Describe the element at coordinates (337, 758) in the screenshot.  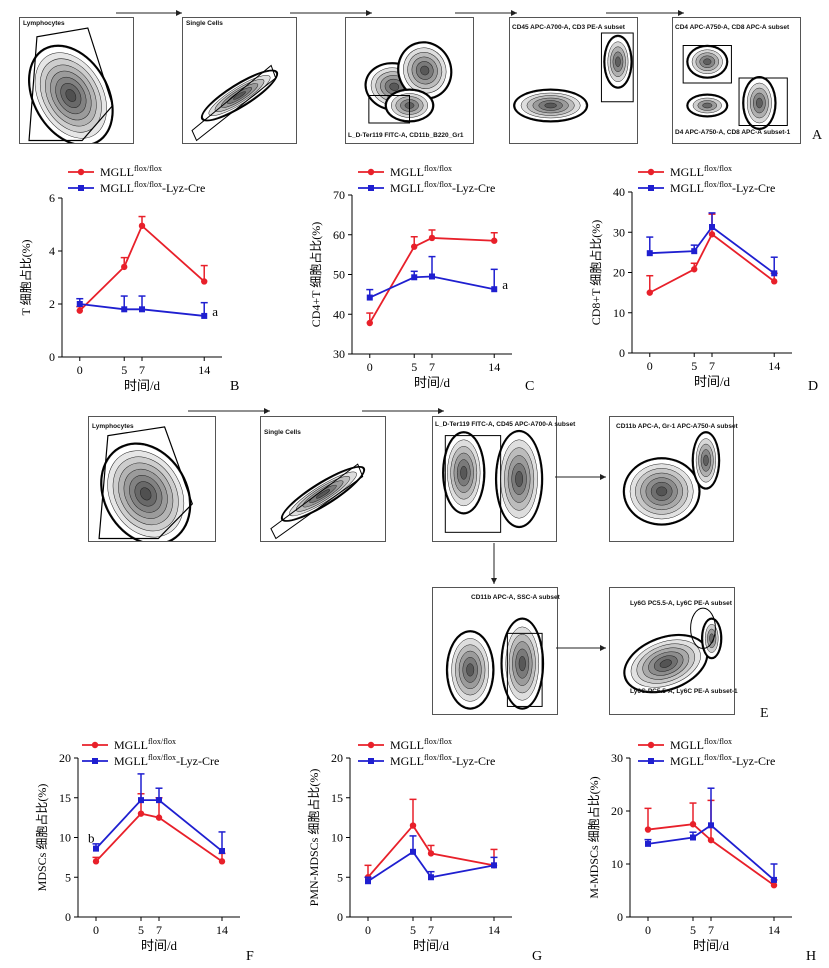
I see `y-tick-label: 20` at that location.